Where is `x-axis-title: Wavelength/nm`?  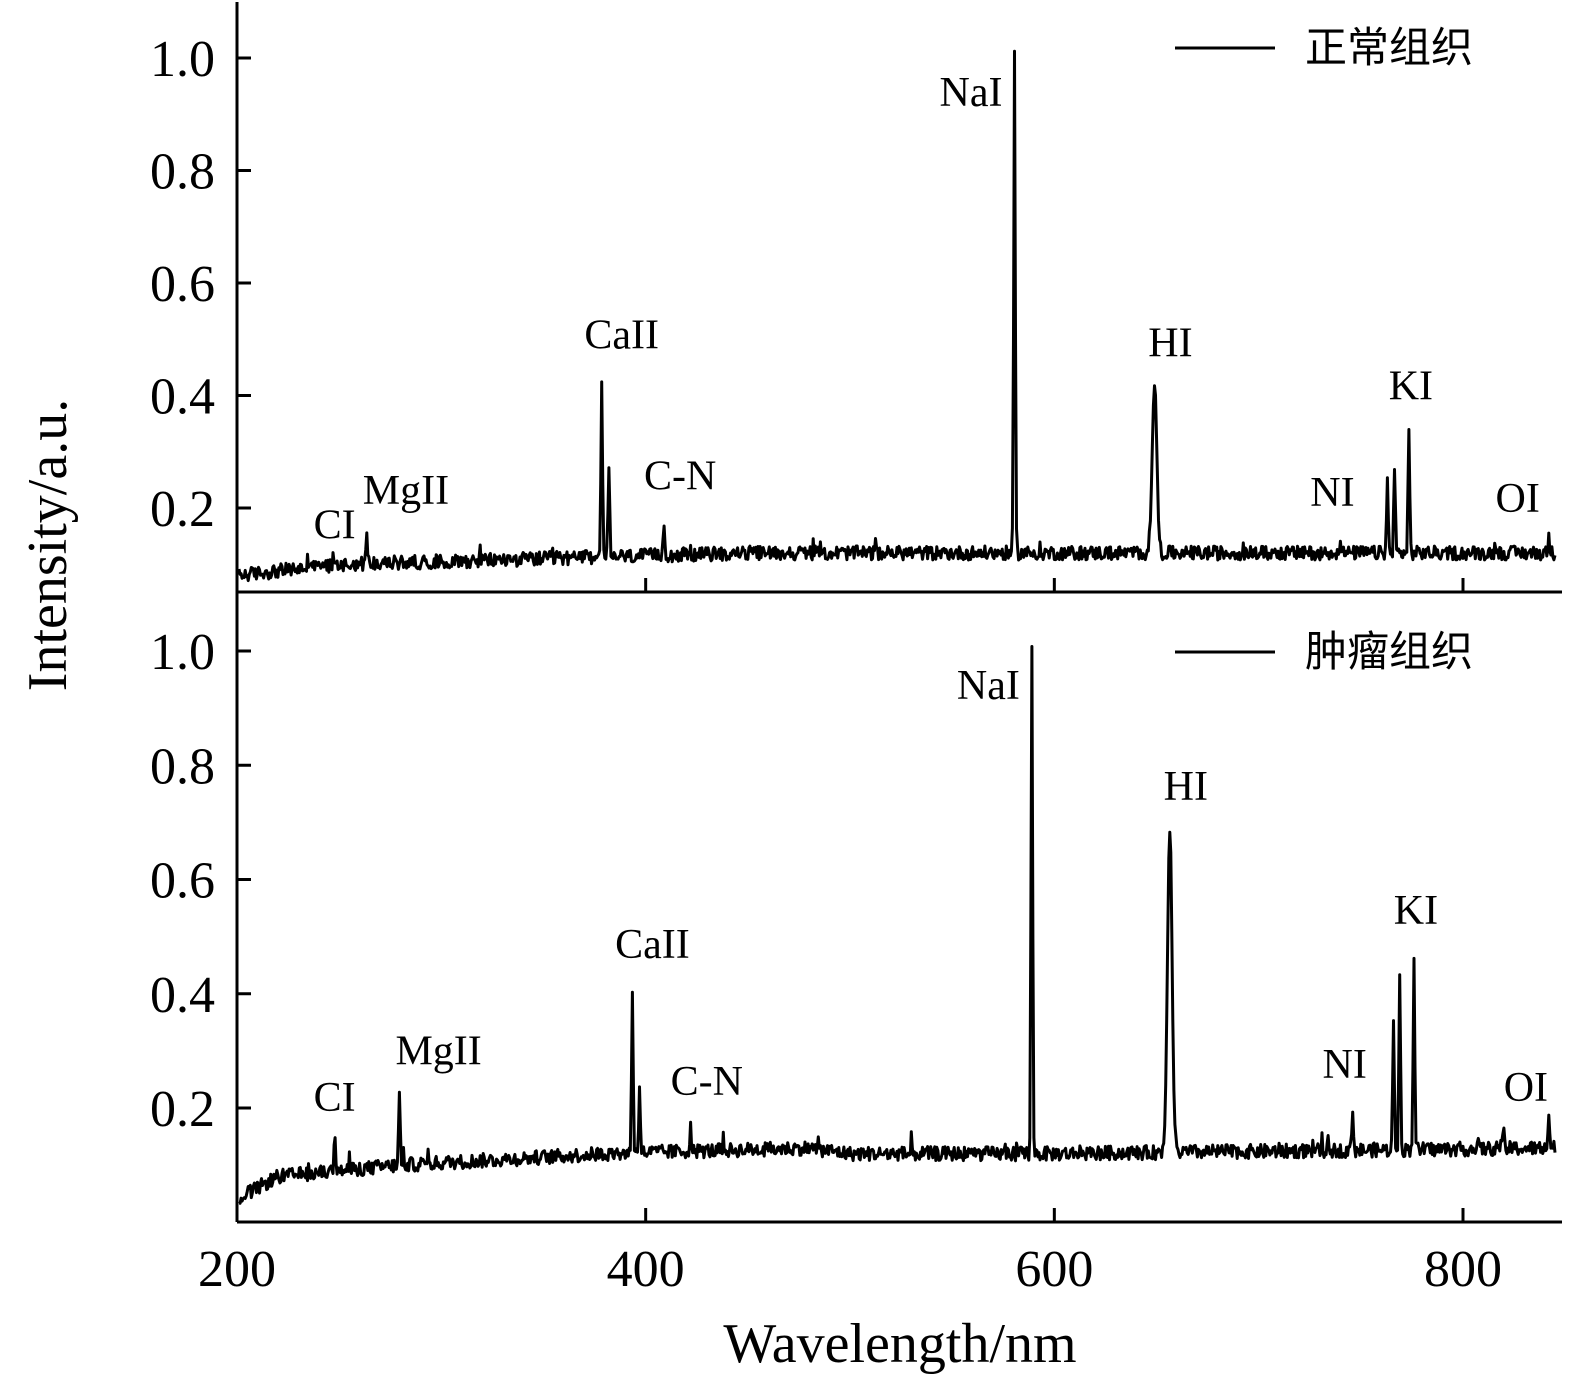 x-axis-title: Wavelength/nm is located at coordinates (899, 1344).